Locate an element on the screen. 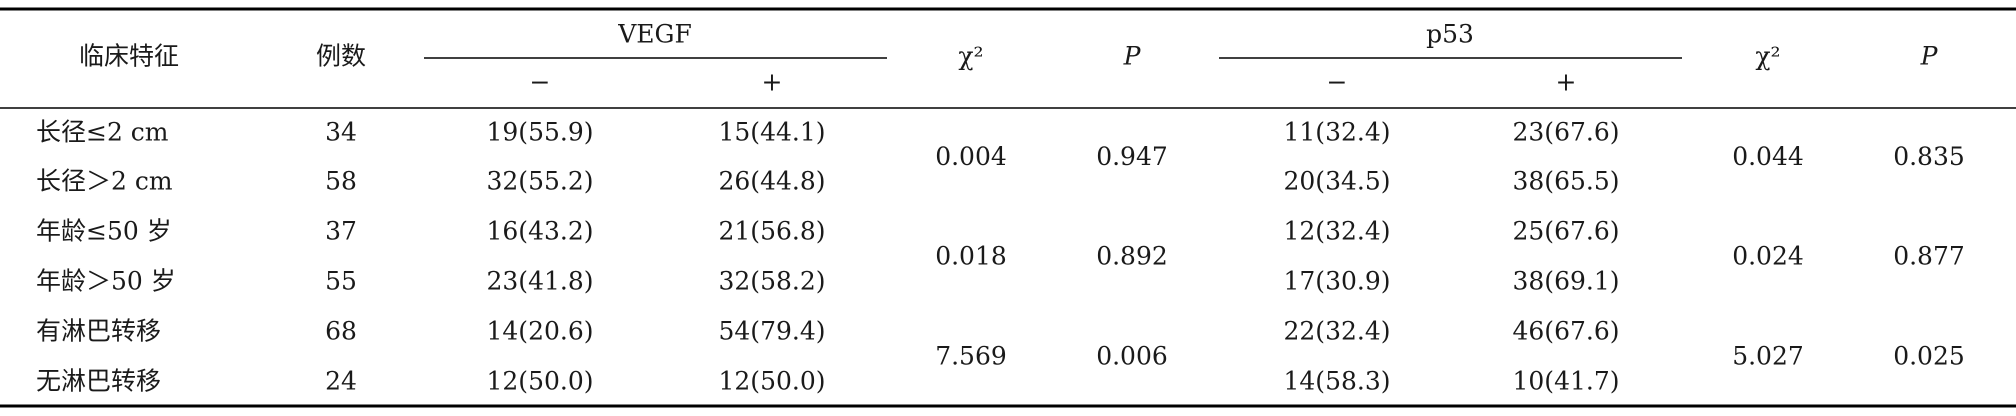  cell: 0.018 is located at coordinates (971, 256).